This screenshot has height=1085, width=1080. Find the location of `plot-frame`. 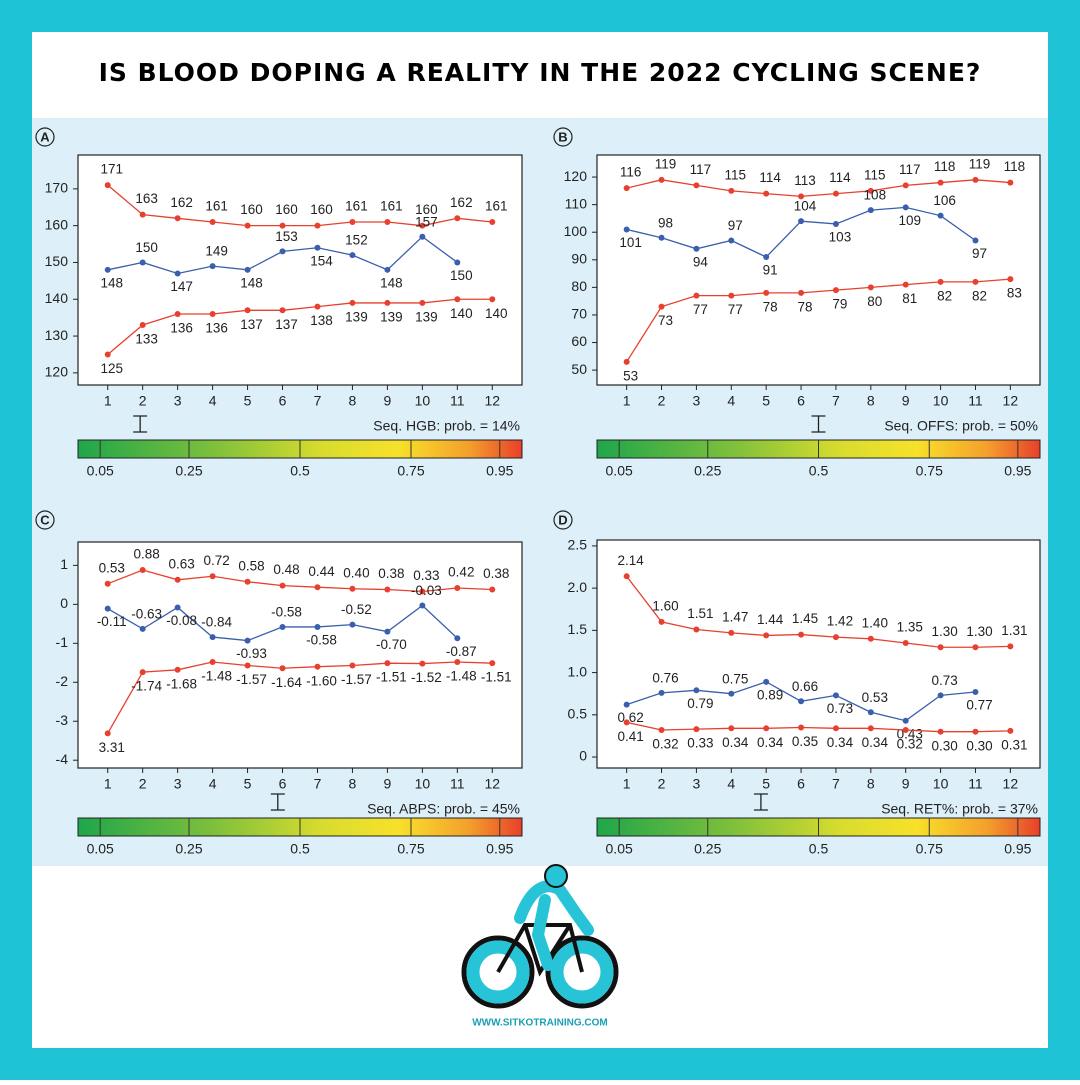

plot-frame is located at coordinates (300, 270).